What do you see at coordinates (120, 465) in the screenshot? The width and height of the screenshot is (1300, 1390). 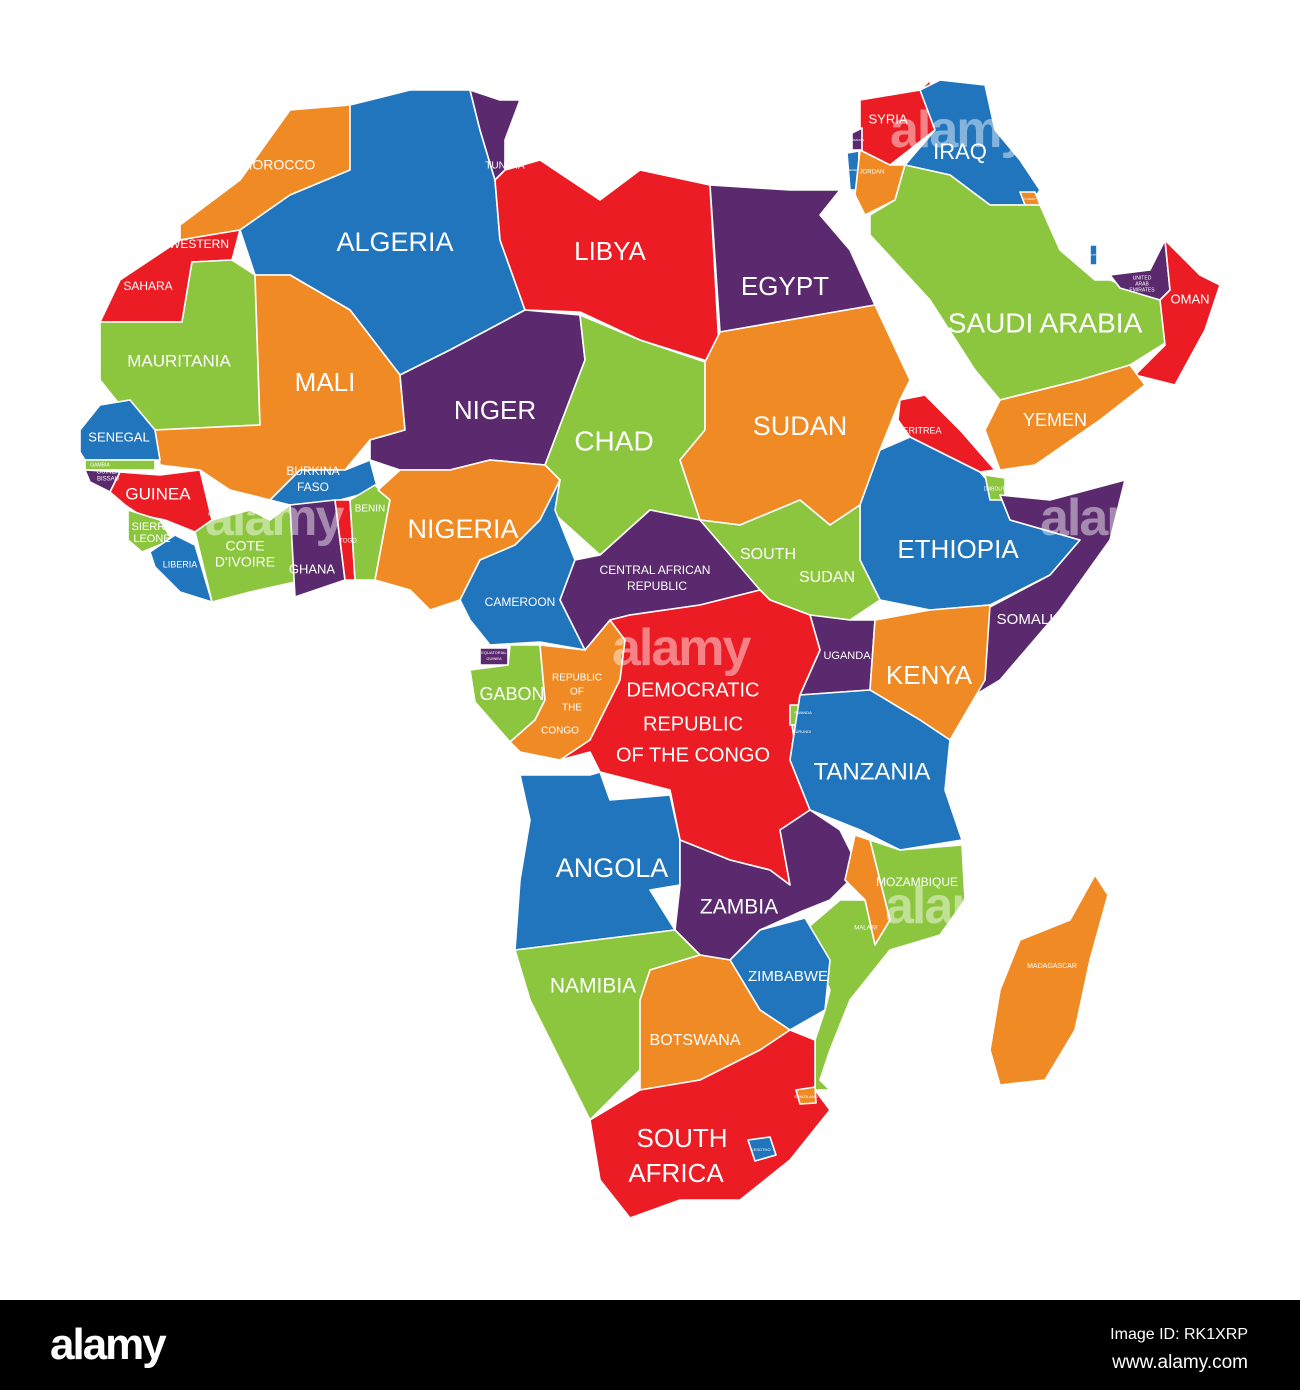 I see `country-gambia` at bounding box center [120, 465].